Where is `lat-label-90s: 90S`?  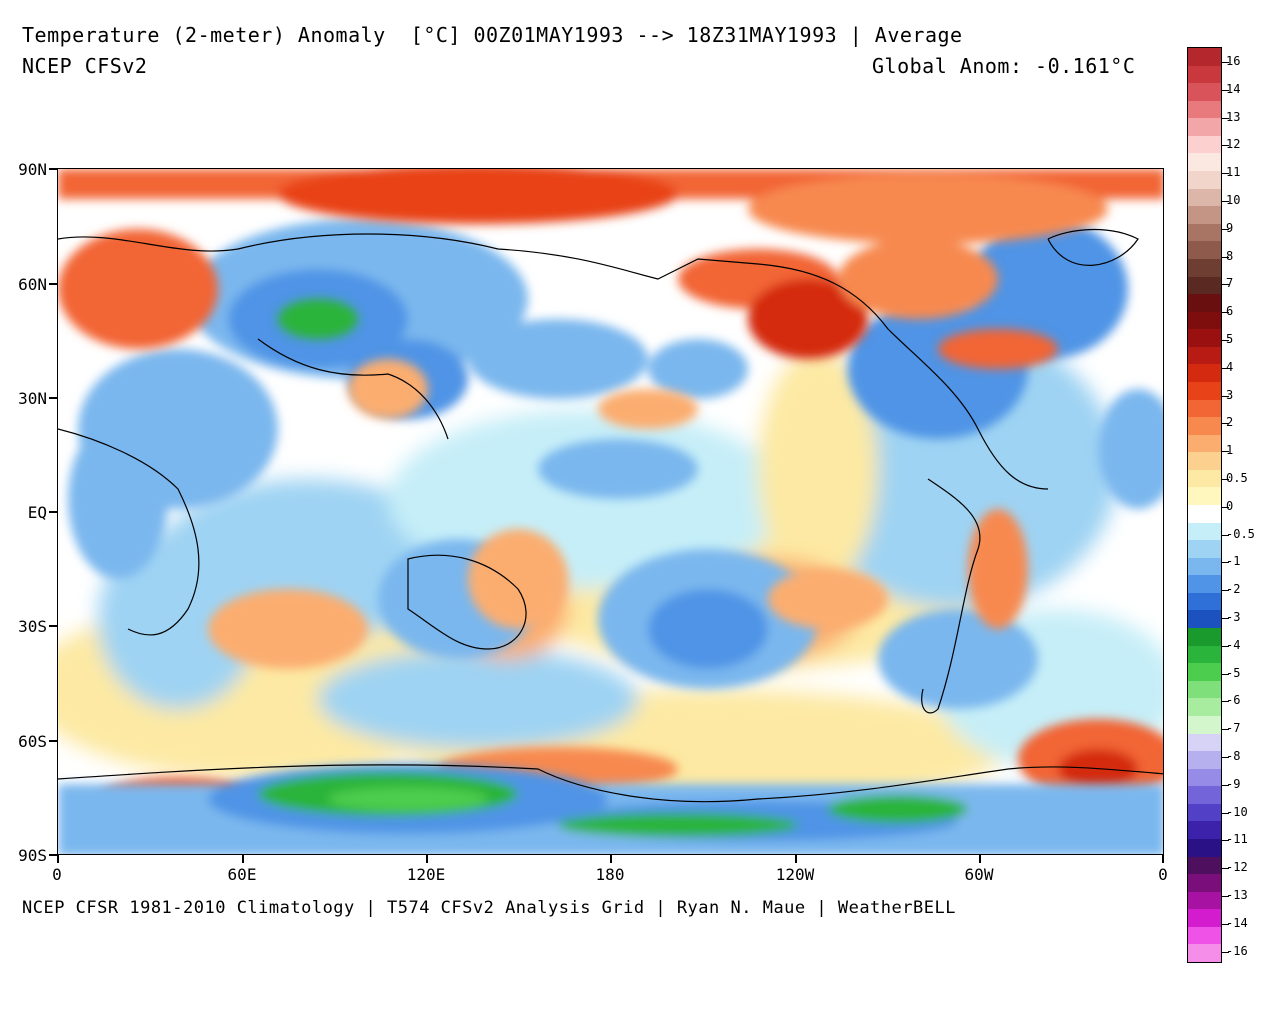
lat-label-90s: 90S is located at coordinates (32, 855).